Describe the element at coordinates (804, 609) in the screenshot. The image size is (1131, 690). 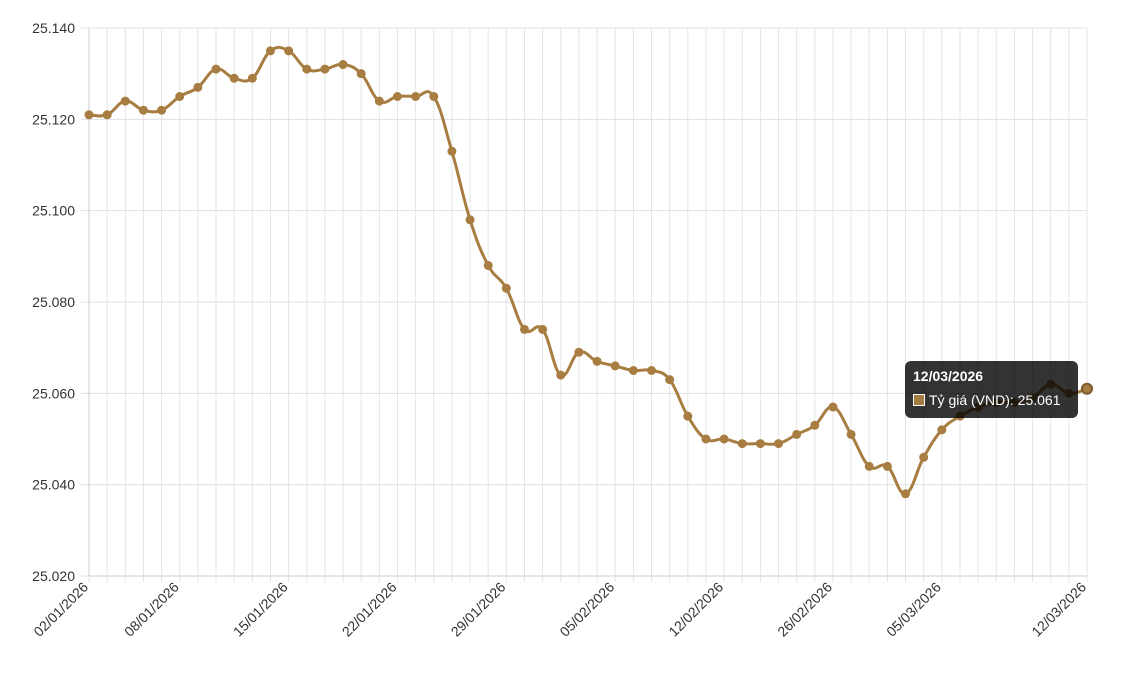
I see `x-tick-label: 26/02/2026` at that location.